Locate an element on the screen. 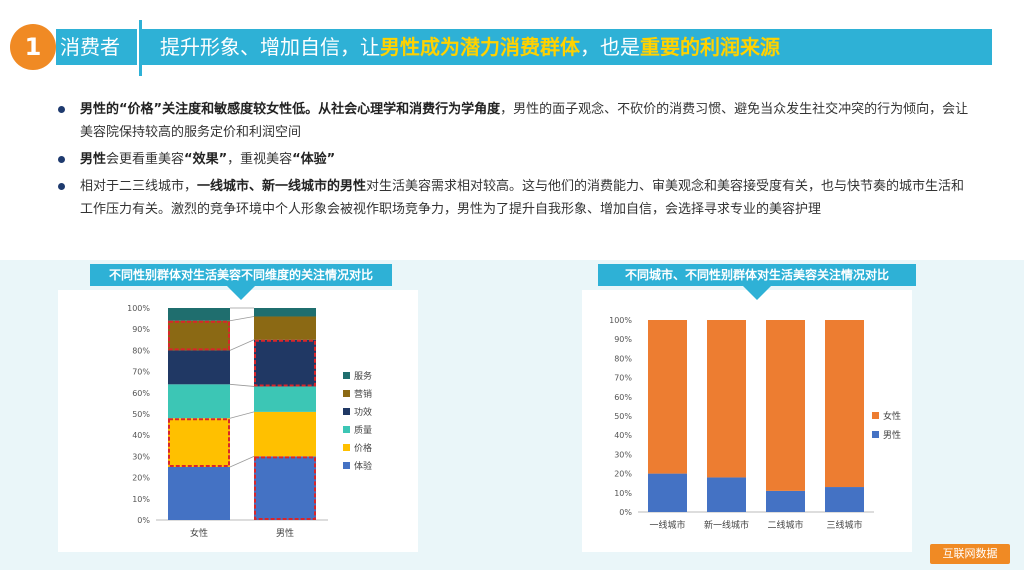 The width and height of the screenshot is (1024, 570). legend-label: 价格 is located at coordinates (363, 448).